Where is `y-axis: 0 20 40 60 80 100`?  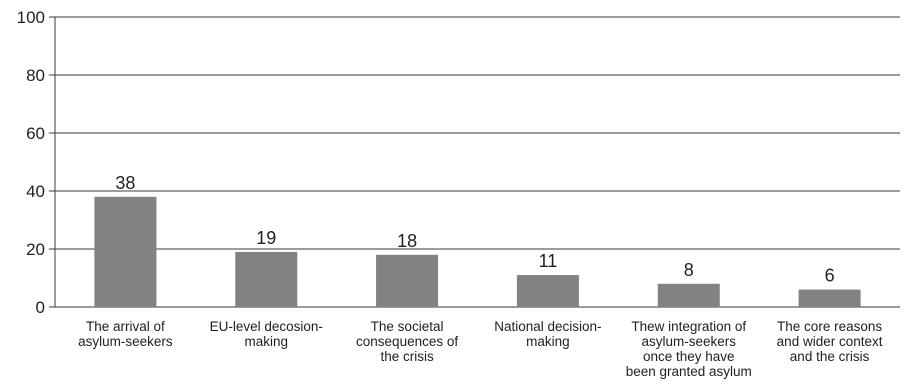 y-axis: 0 20 40 60 80 100 is located at coordinates (36, 162).